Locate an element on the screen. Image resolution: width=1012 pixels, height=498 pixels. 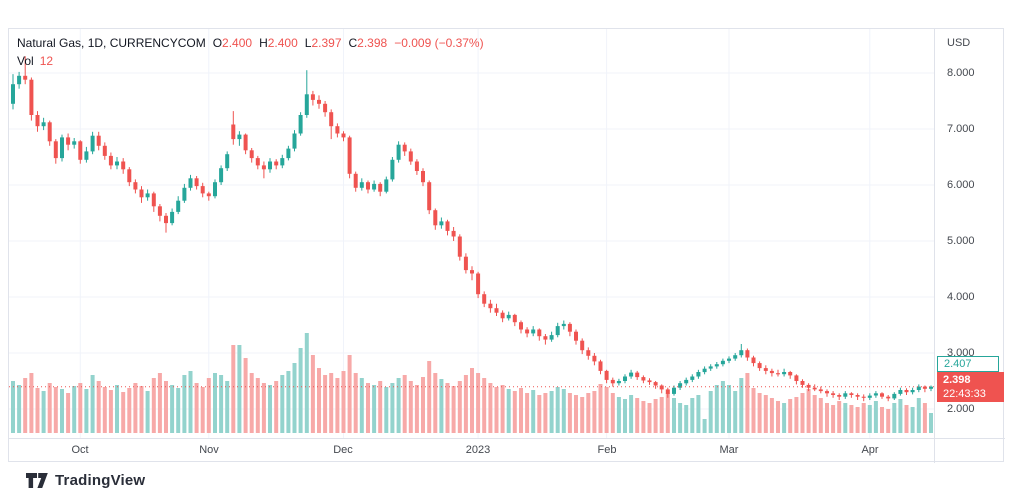
tradingview-logo-icon is located at coordinates (37, 480).